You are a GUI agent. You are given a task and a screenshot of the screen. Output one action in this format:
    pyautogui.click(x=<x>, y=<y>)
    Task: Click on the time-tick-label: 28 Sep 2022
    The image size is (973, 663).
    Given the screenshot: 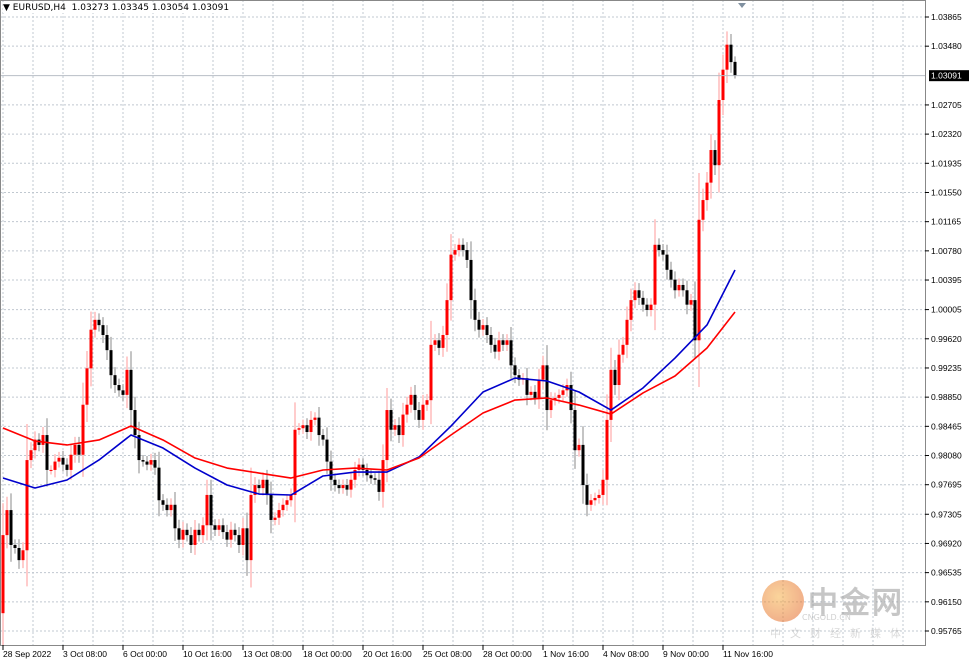 What is the action you would take?
    pyautogui.click(x=27, y=654)
    